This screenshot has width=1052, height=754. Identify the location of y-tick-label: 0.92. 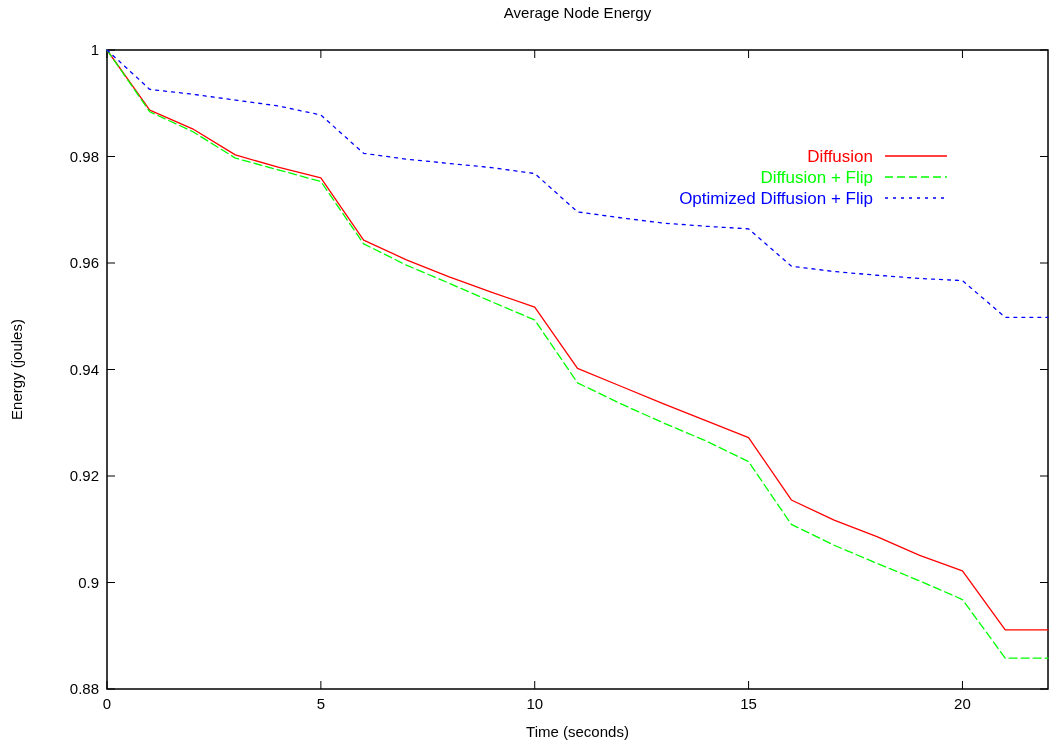
(84, 475).